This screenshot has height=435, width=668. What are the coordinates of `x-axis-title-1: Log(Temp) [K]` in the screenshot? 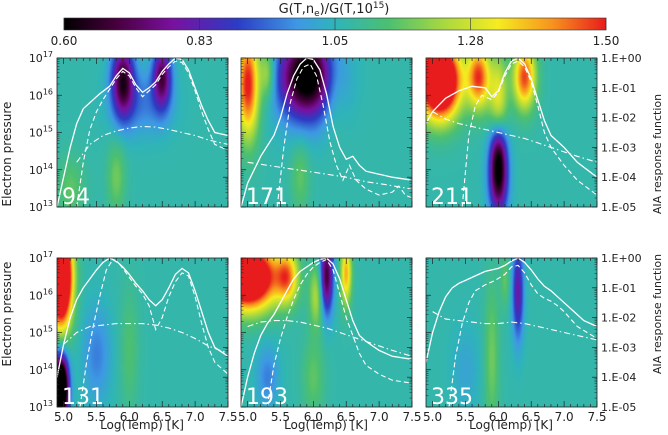 It's located at (142, 425).